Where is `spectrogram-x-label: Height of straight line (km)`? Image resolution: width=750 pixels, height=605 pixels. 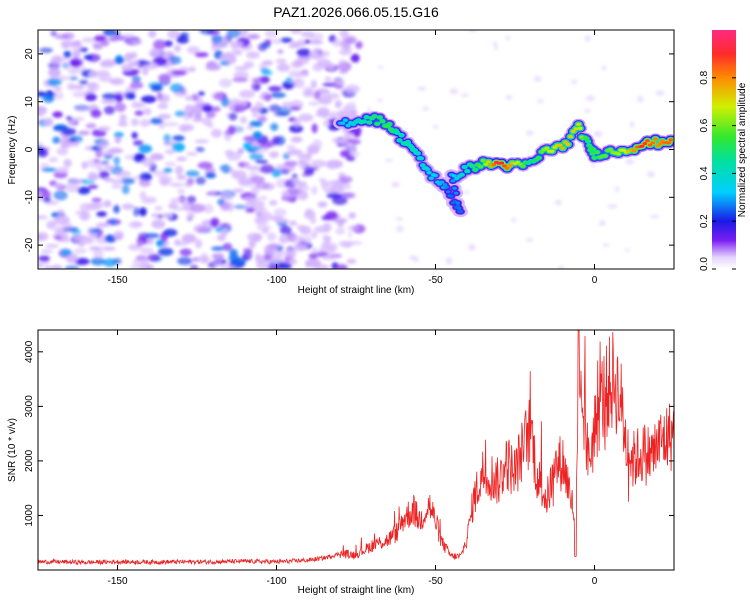
spectrogram-x-label: Height of straight line (km) is located at coordinates (356, 290).